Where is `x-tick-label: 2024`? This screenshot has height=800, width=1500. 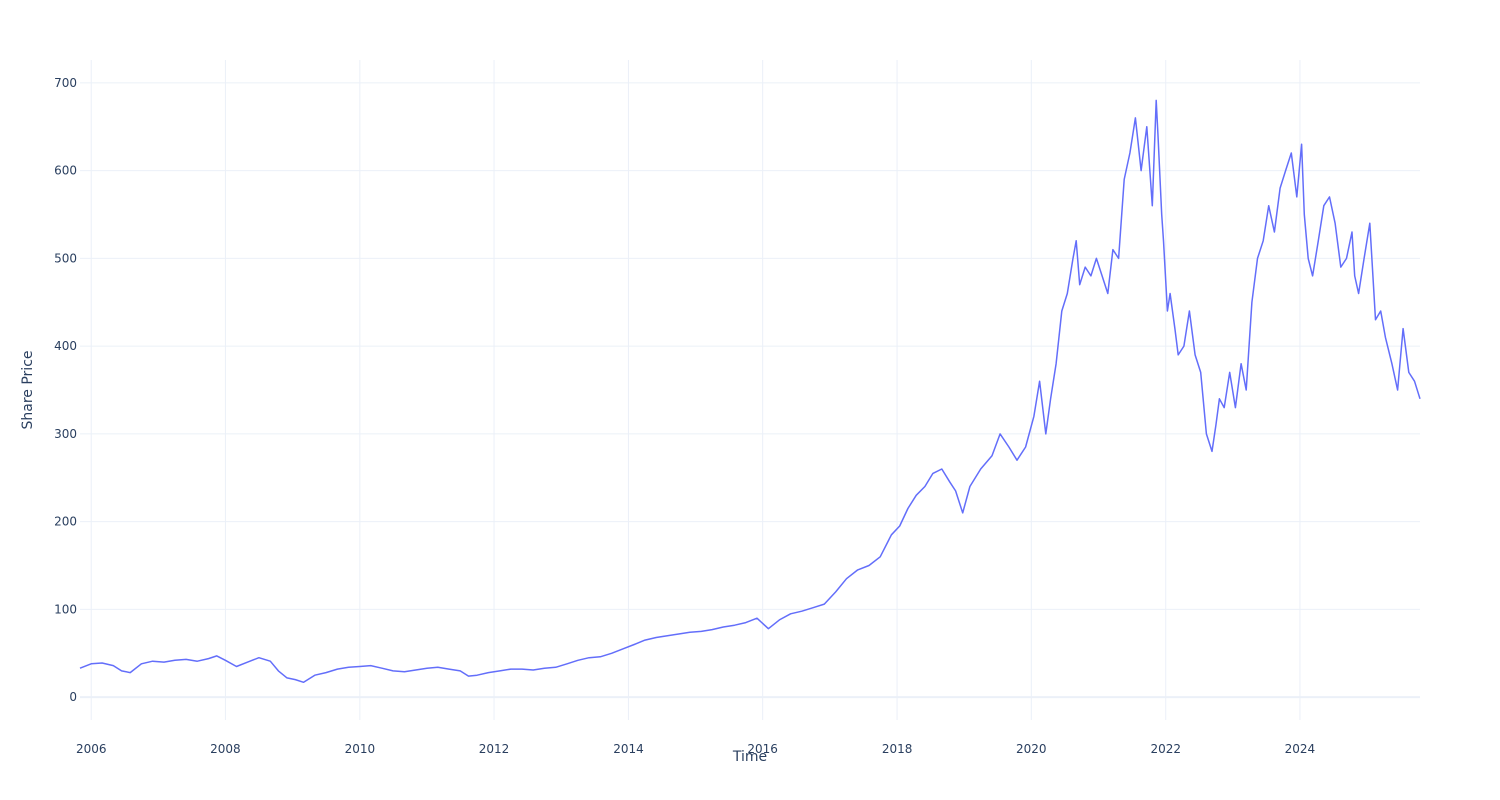 x-tick-label: 2024 is located at coordinates (1300, 749).